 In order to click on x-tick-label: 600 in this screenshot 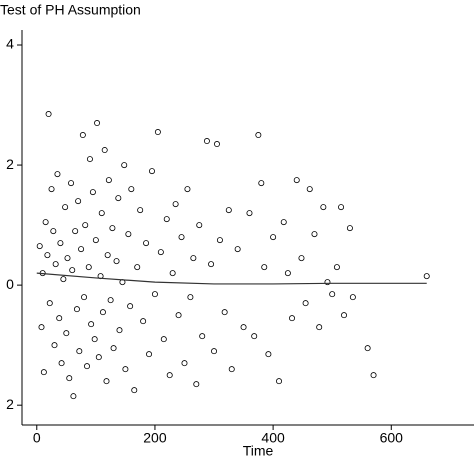, I will do `click(392, 438)`.